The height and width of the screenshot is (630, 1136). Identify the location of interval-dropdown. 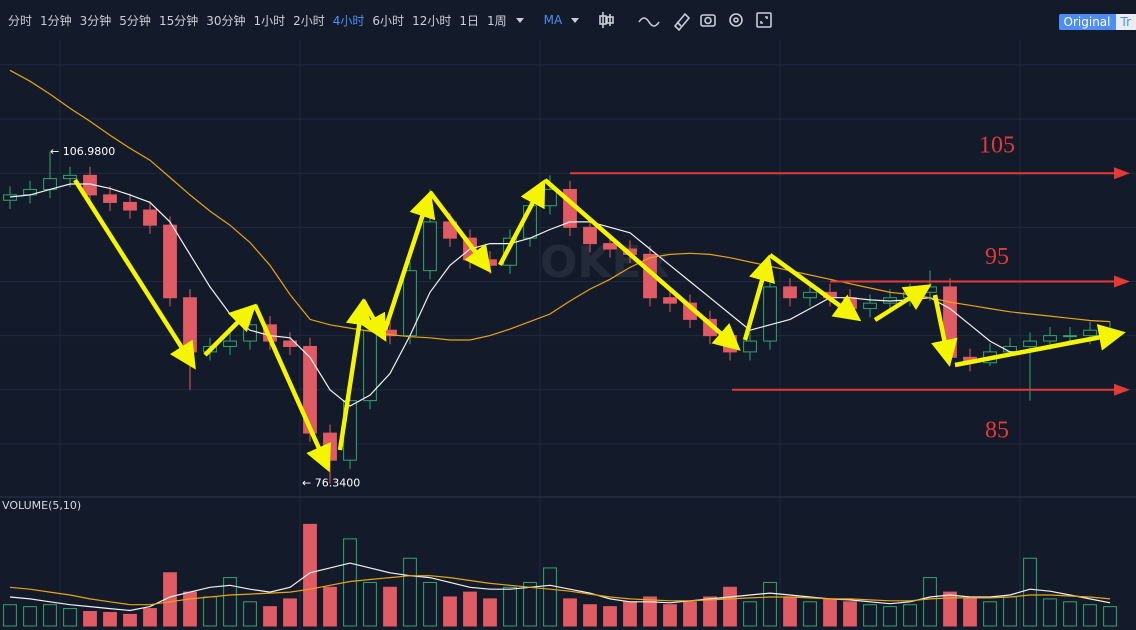
(519, 20).